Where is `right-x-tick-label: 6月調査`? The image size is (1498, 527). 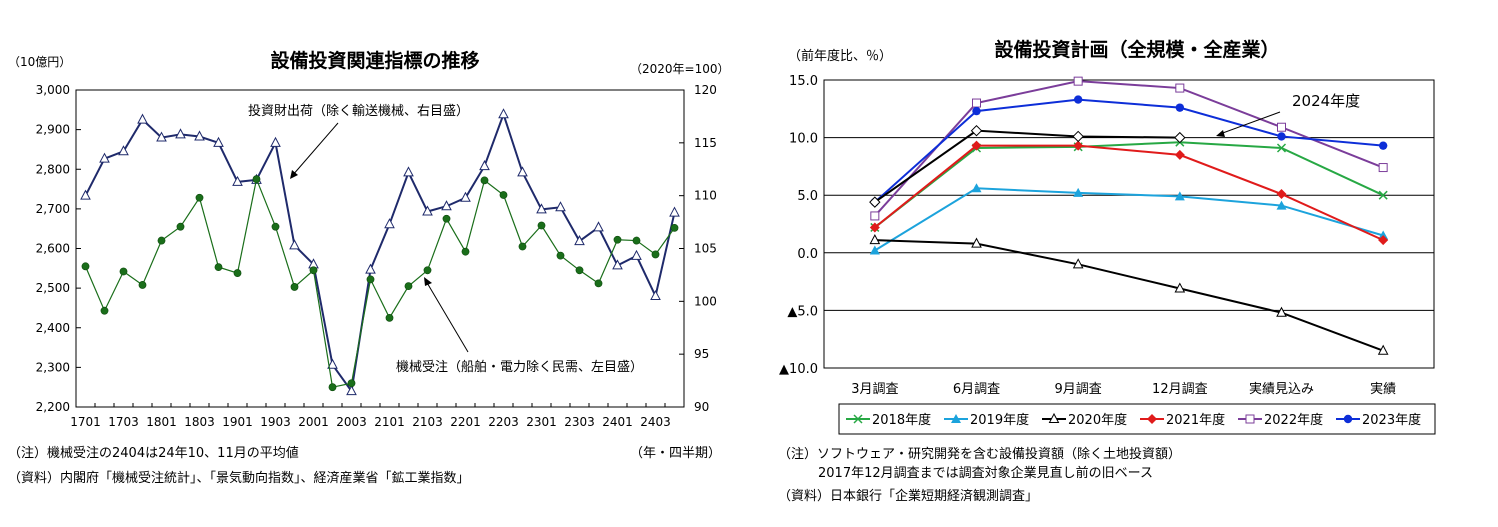 right-x-tick-label: 6月調査 is located at coordinates (976, 389).